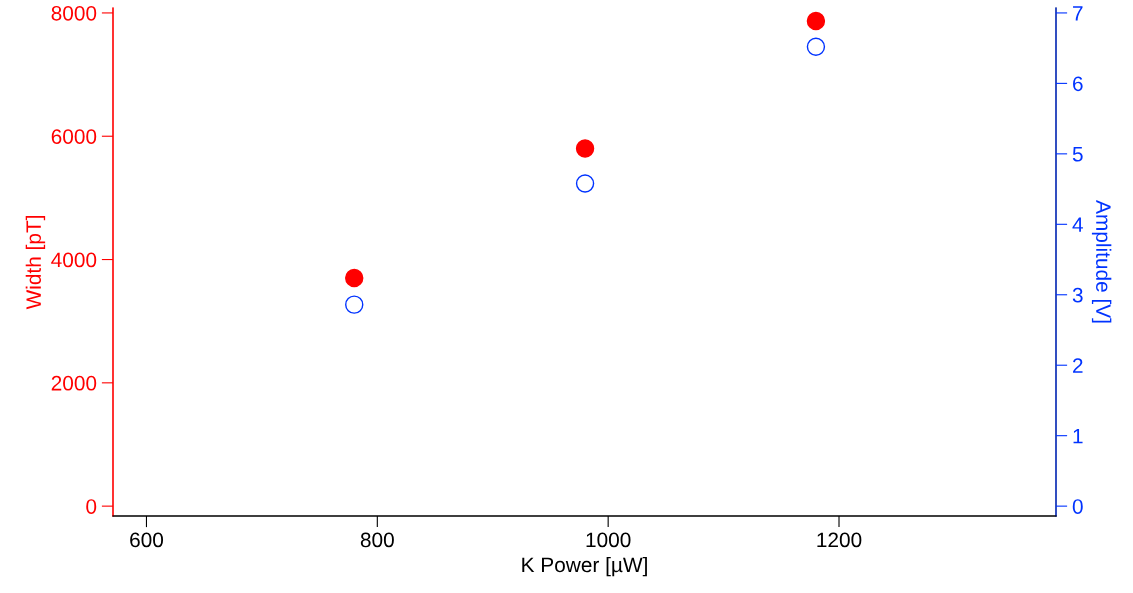 The width and height of the screenshot is (1133, 593). Describe the element at coordinates (377, 540) in the screenshot. I see `x-tick-label: 800` at that location.